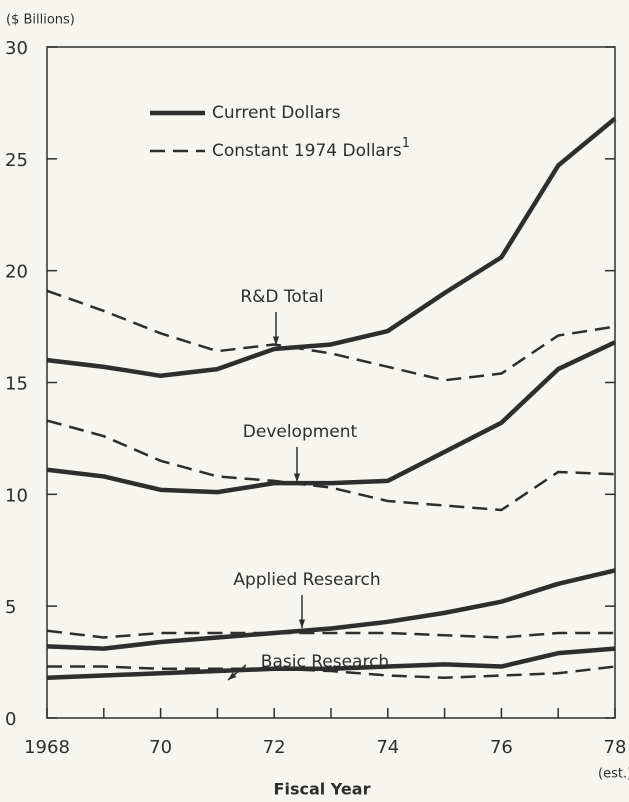  Describe the element at coordinates (16, 384) in the screenshot. I see `y-tick-label: 15` at that location.